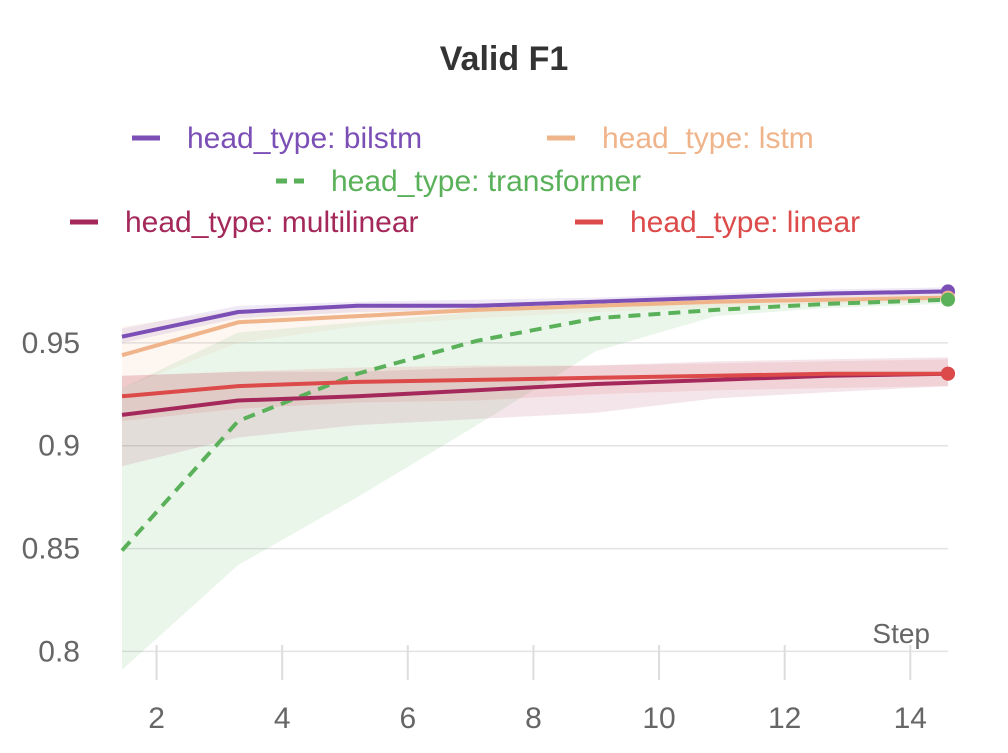 This screenshot has width=1008, height=753. What do you see at coordinates (745, 222) in the screenshot?
I see `legend-label-head-type-linear: head_type: linear` at bounding box center [745, 222].